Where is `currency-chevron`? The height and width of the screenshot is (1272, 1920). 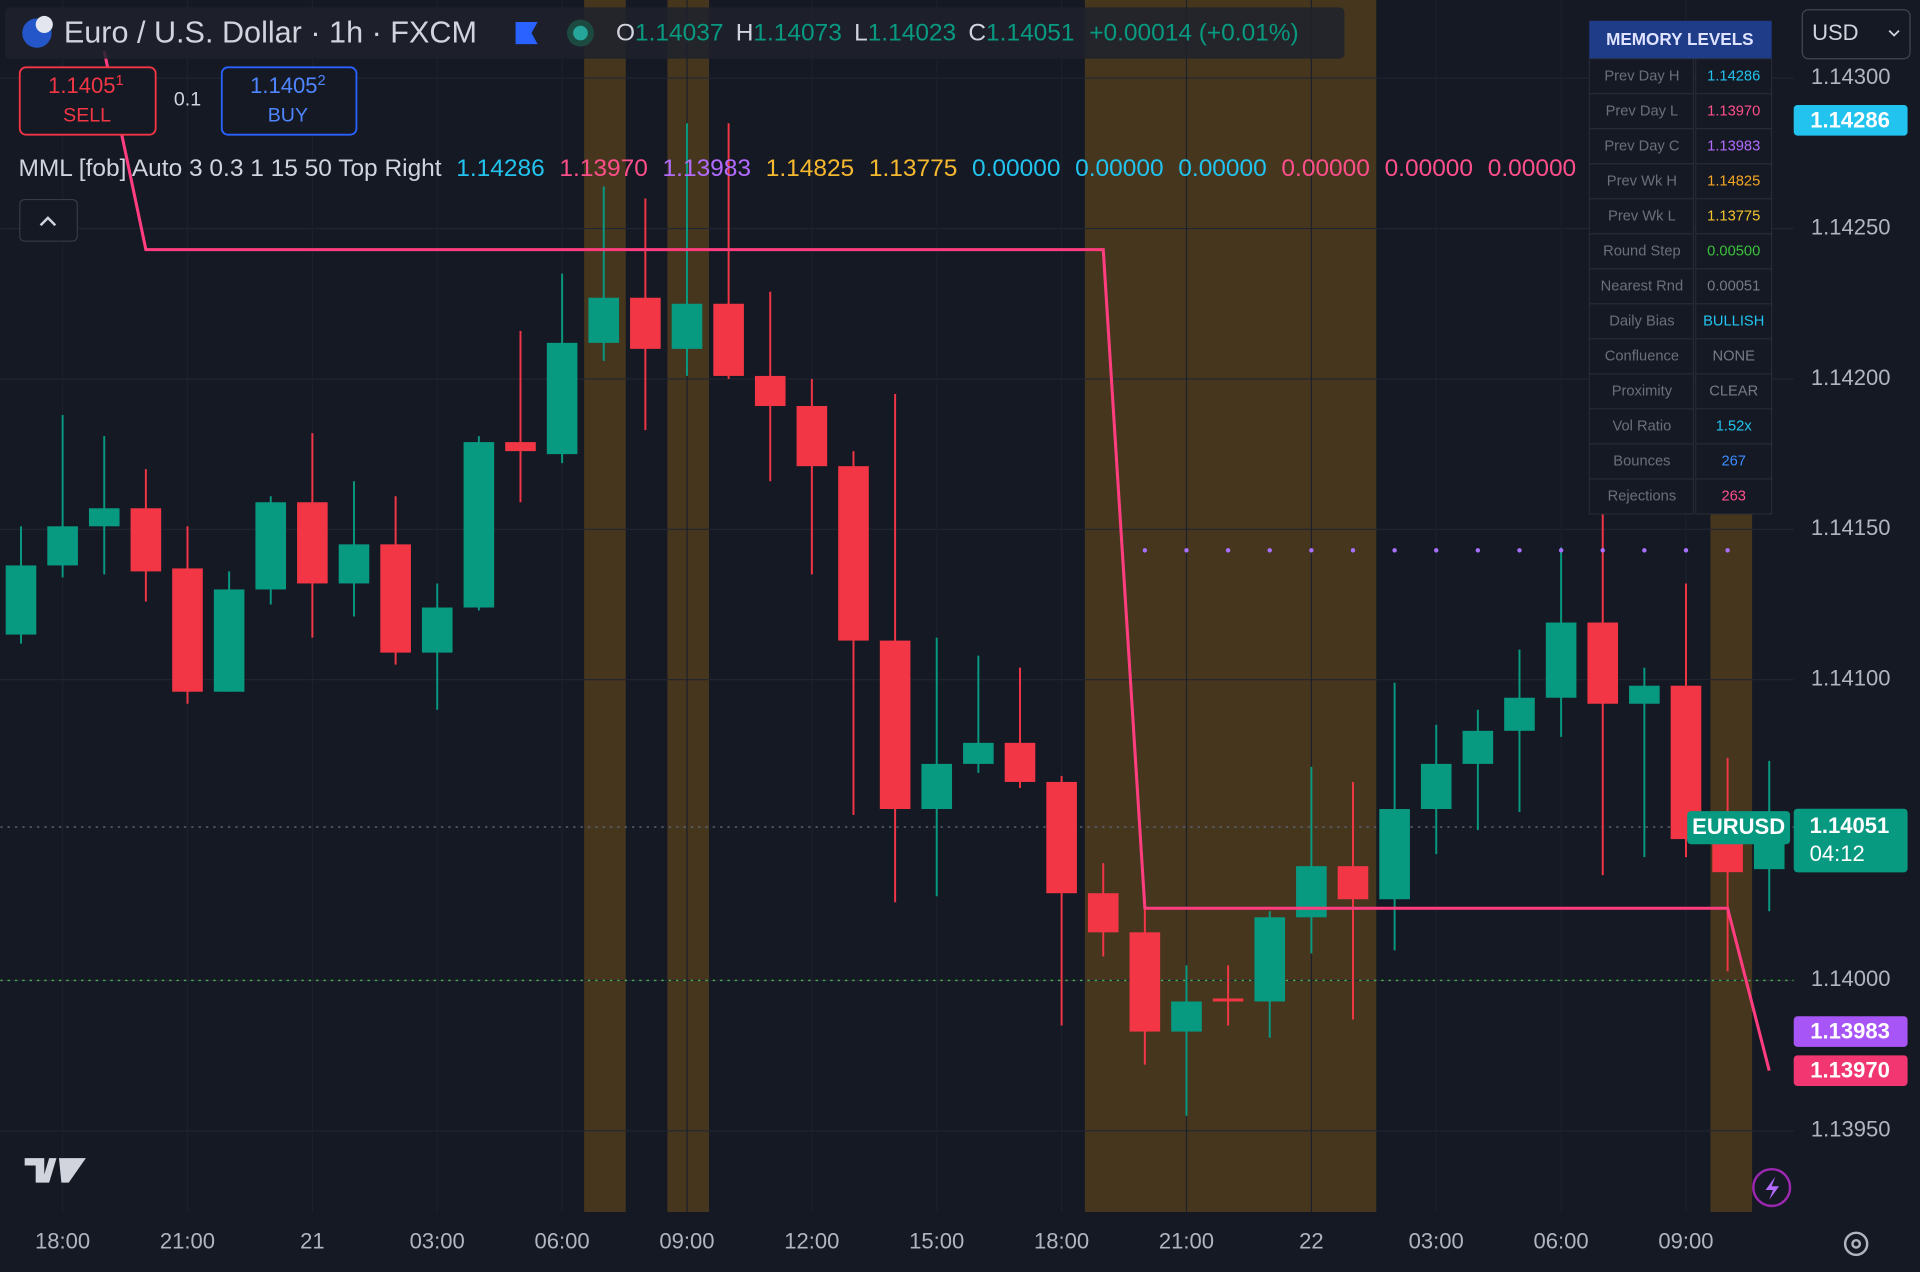 currency-chevron is located at coordinates (1894, 33).